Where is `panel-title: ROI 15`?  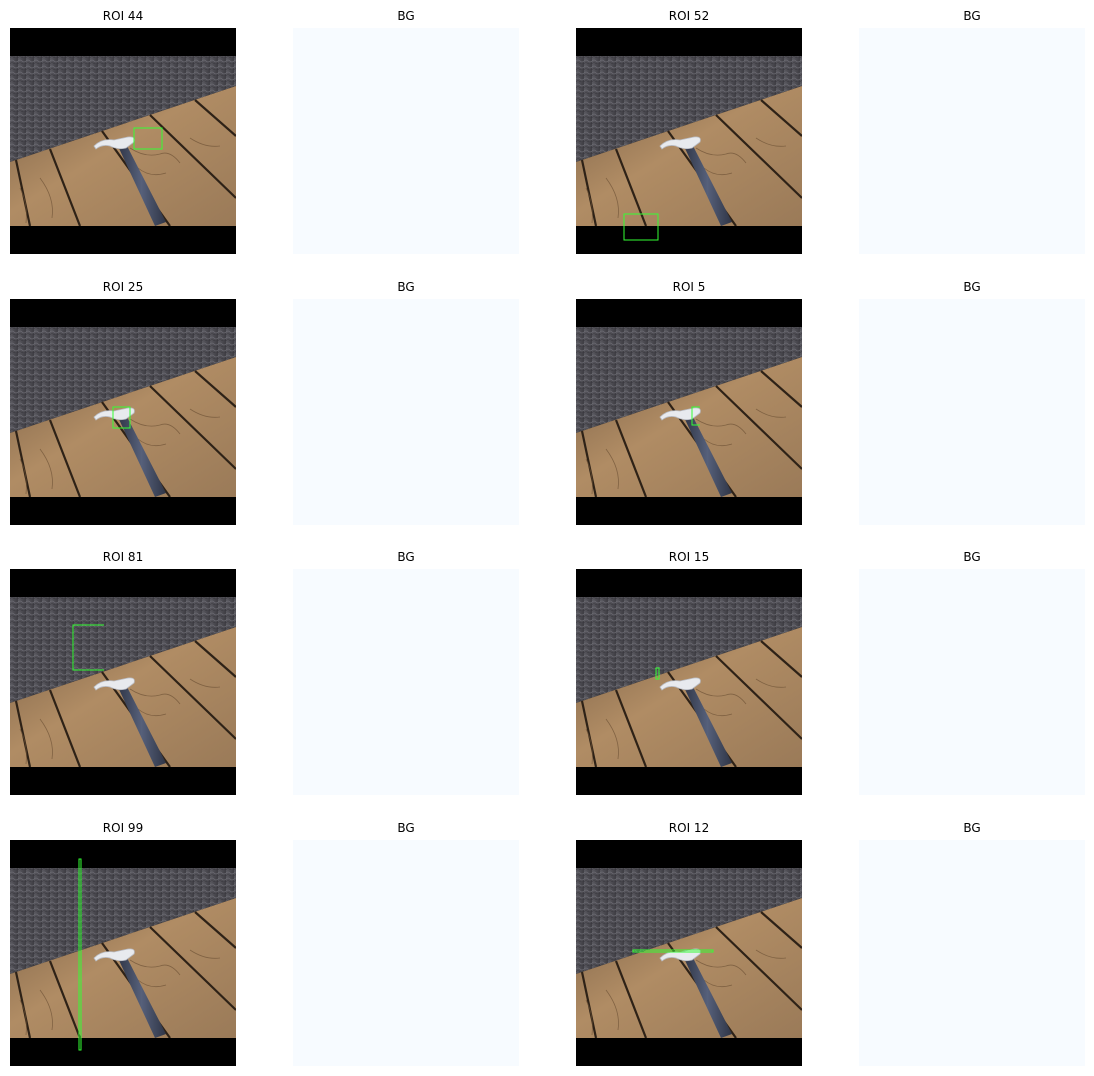
panel-title: ROI 15 is located at coordinates (689, 557).